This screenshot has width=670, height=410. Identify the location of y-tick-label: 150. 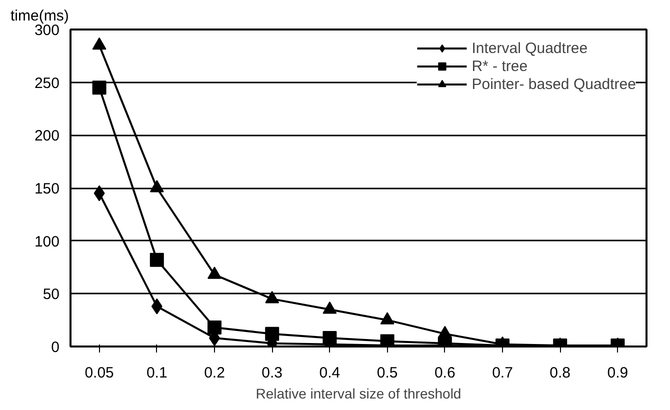
(47, 189).